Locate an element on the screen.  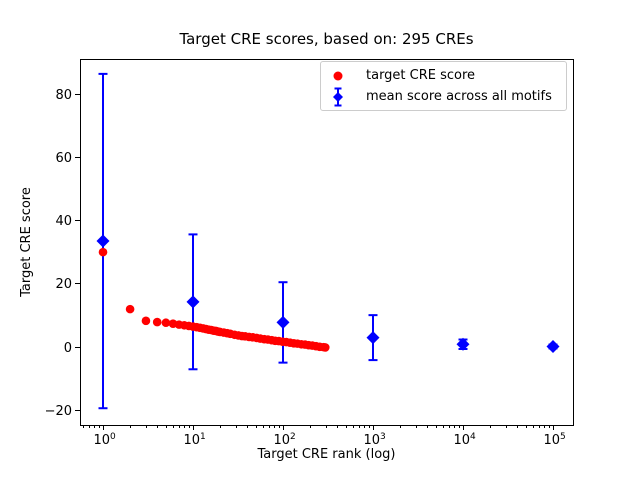
chart-title: Target CRE scores, based on: 295 CREs is located at coordinates (326, 39).